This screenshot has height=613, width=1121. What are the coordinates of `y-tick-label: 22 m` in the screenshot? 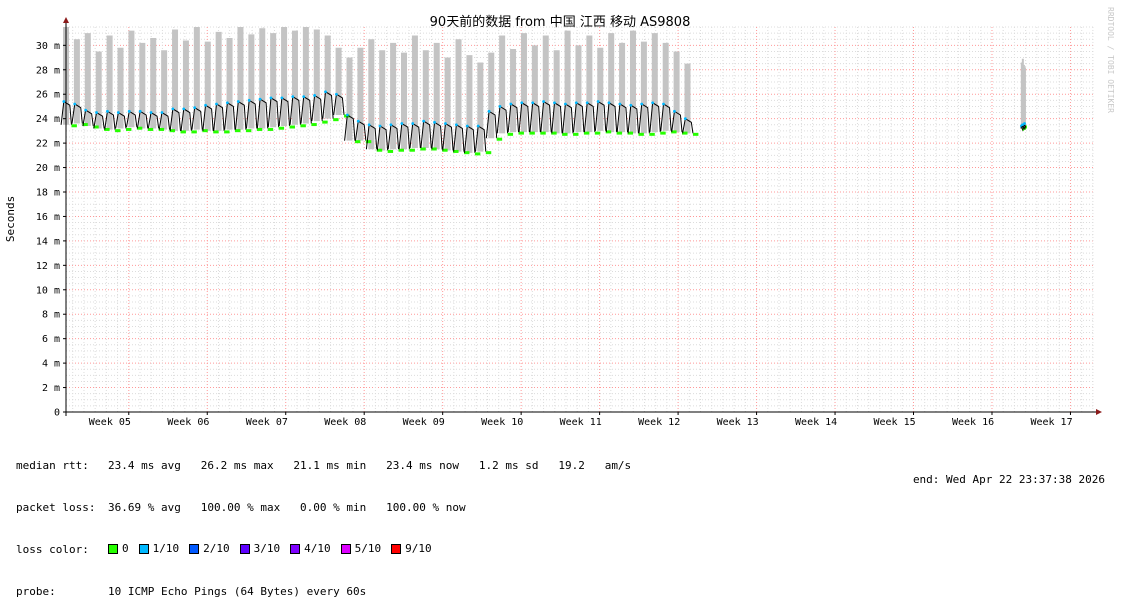 It's located at (48, 144).